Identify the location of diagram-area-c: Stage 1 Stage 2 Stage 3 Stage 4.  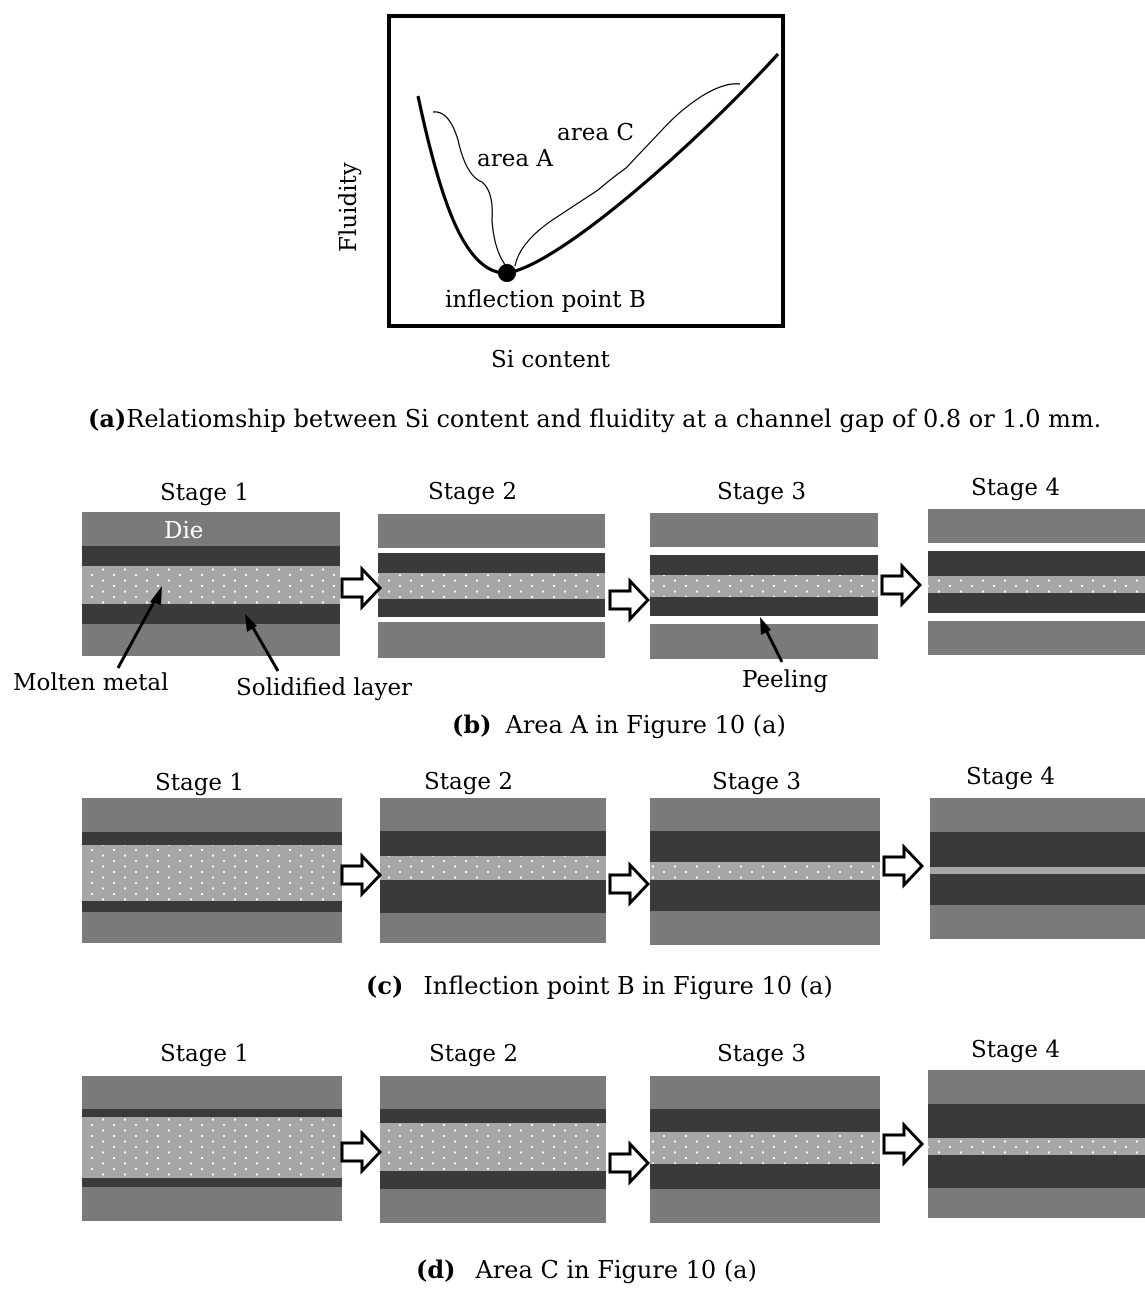
(613, 1130).